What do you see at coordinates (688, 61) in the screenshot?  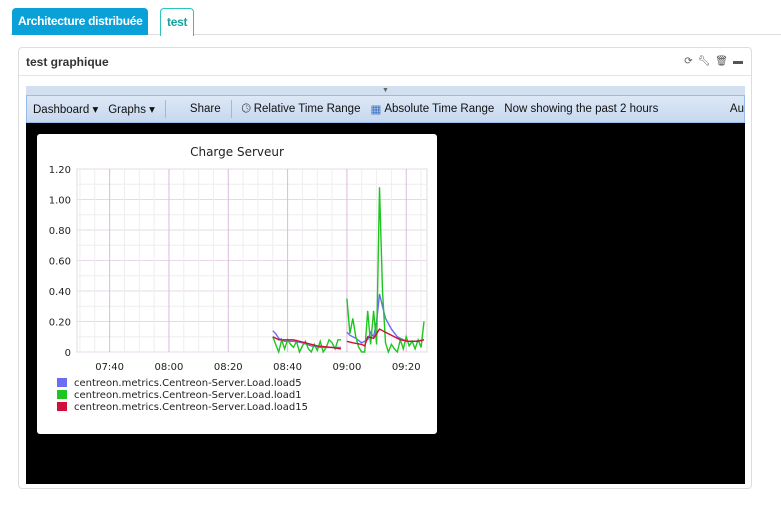 I see `refresh-icon: ⟳` at bounding box center [688, 61].